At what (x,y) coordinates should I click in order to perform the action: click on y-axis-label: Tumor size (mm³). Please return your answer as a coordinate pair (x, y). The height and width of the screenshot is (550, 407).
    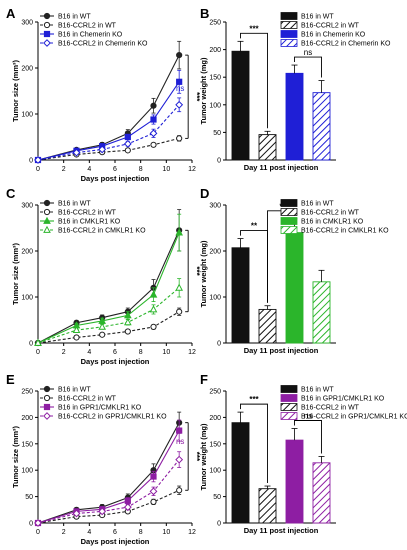
    Looking at the image, I should click on (15, 457).